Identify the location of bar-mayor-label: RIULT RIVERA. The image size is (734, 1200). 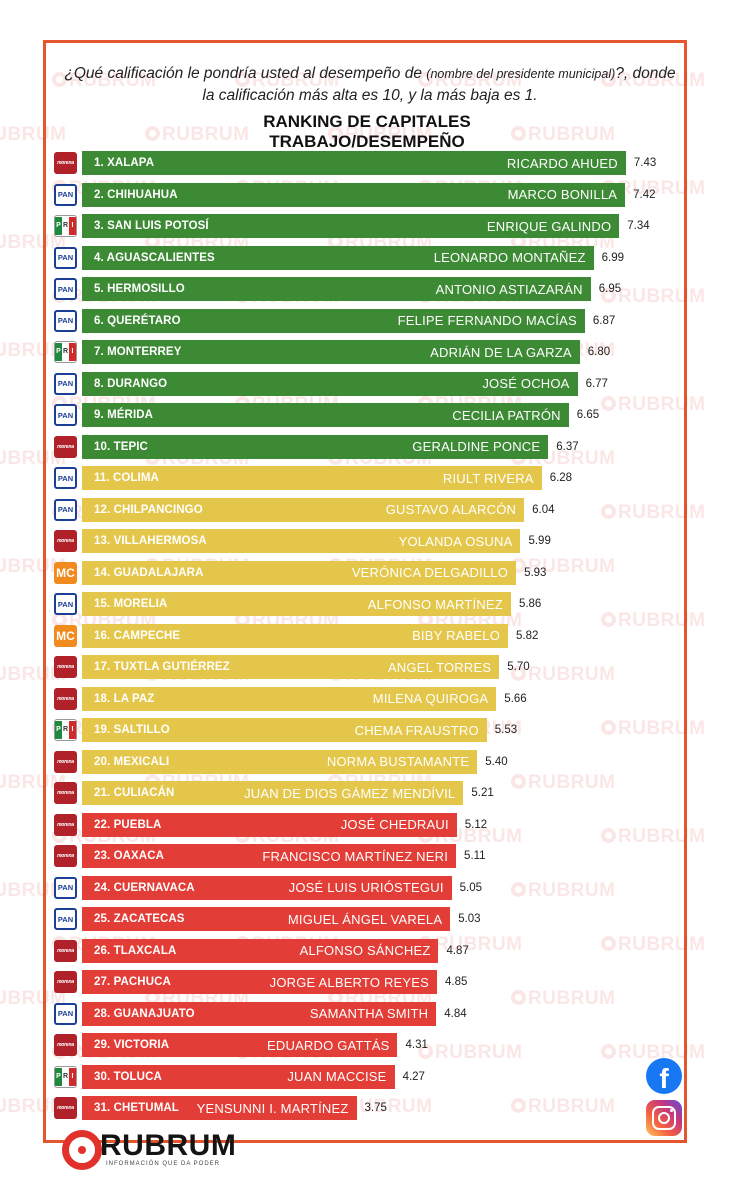
(488, 478).